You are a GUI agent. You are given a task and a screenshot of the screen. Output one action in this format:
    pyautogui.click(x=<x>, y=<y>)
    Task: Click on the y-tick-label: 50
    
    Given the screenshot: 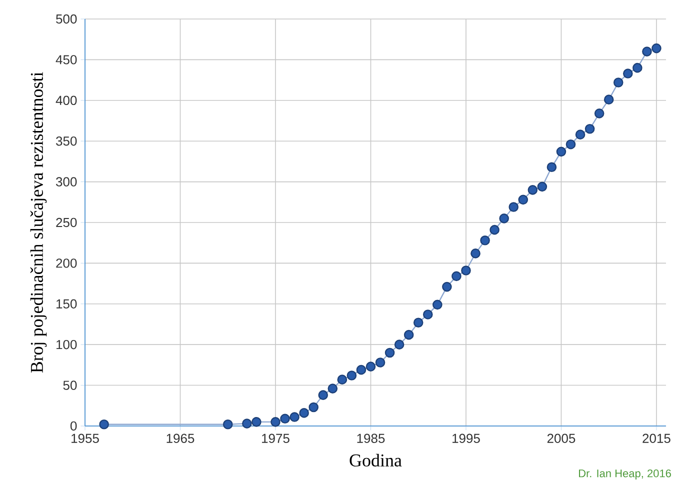 What is the action you would take?
    pyautogui.click(x=70, y=385)
    